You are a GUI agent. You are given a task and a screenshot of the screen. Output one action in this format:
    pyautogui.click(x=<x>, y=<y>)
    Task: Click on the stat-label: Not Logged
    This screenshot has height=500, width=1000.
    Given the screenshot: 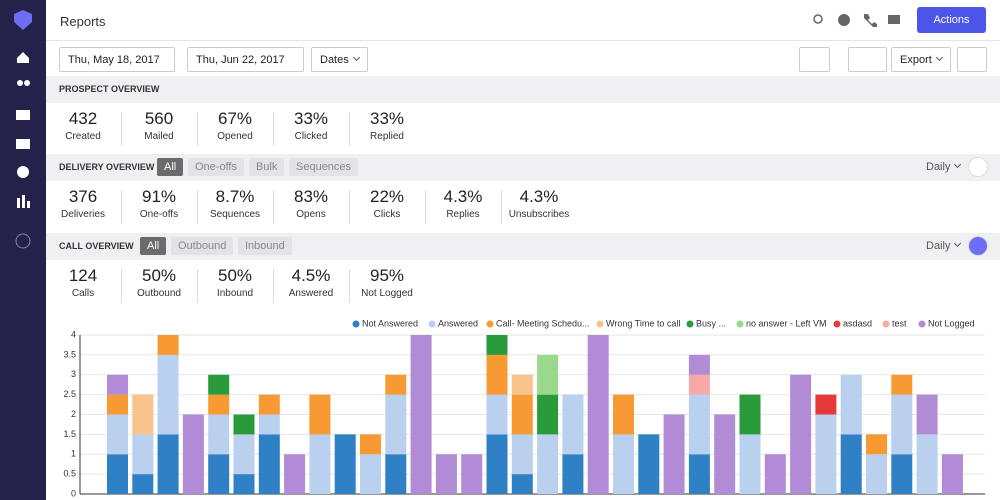 What is the action you would take?
    pyautogui.click(x=387, y=293)
    